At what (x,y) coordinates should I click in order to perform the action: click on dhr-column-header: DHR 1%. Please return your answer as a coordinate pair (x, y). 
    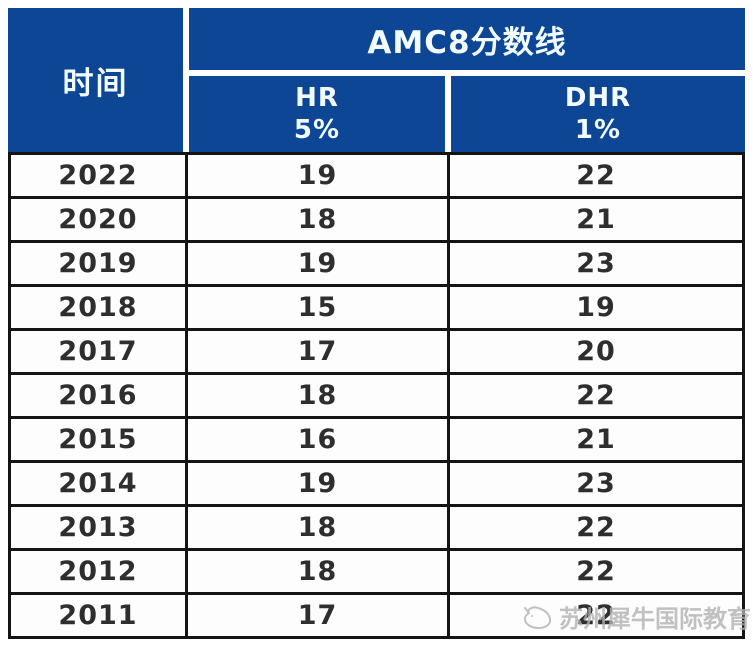
    Looking at the image, I should click on (598, 114).